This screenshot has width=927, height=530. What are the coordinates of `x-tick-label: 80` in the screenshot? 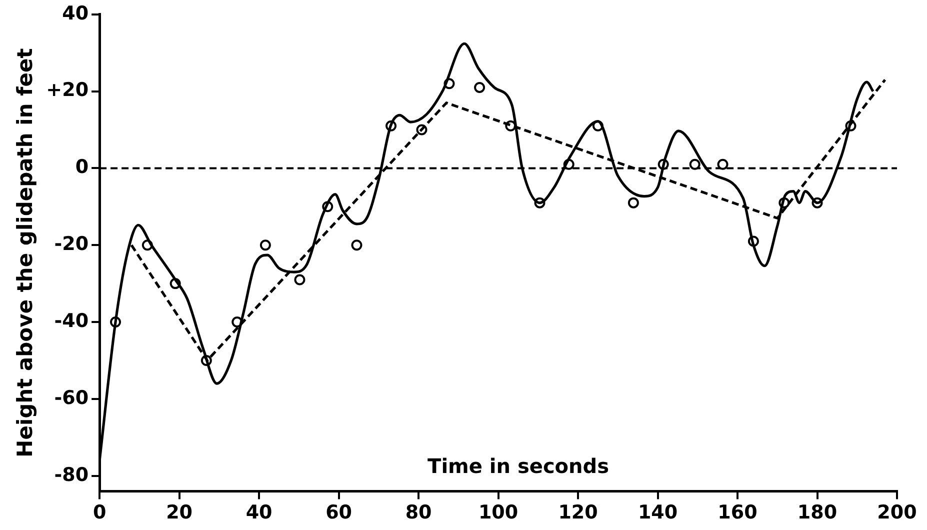 It's located at (418, 513).